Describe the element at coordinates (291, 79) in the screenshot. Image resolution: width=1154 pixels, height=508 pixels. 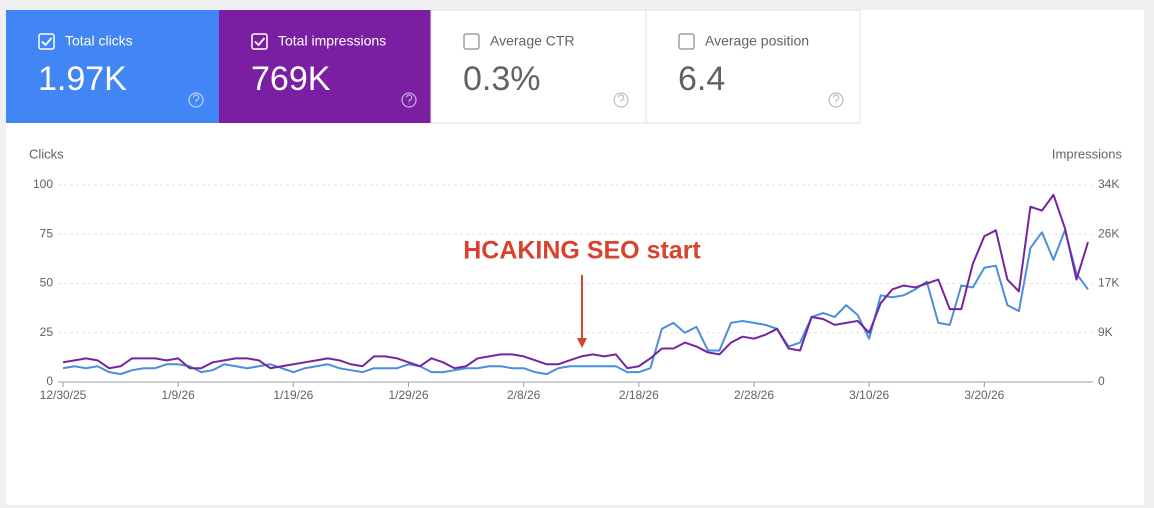
I see `card-value: 769K` at that location.